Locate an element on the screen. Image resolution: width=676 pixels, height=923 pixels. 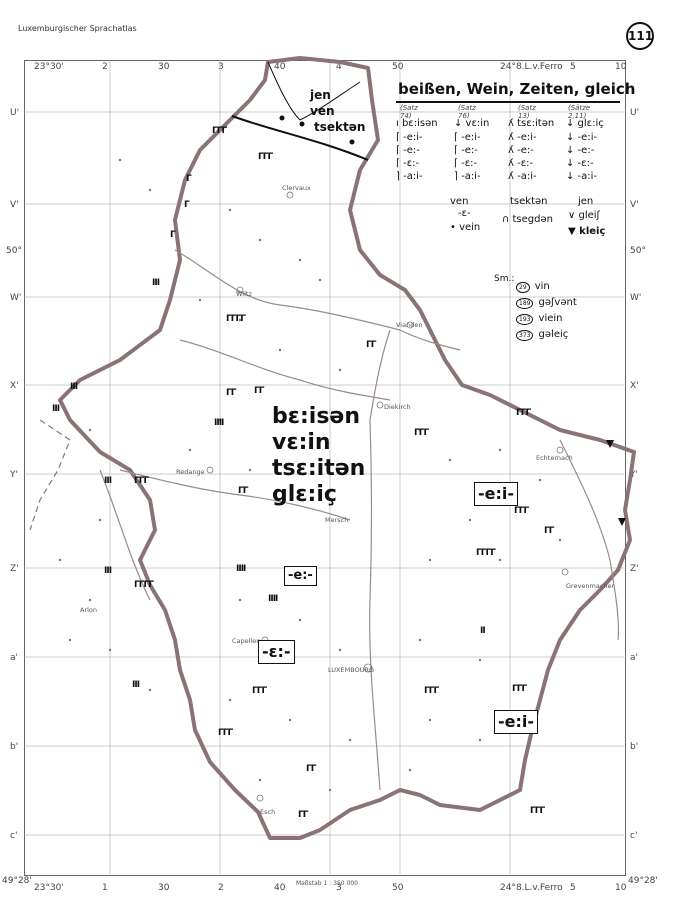
legend-extra-item: tsektən is located at coordinates (529, 201).